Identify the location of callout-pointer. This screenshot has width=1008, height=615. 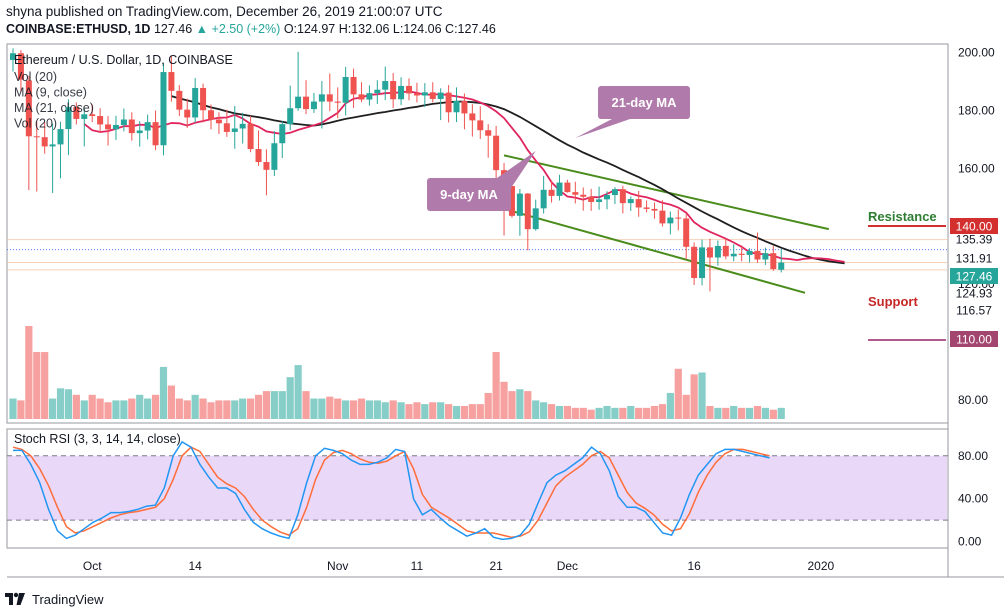
(602, 129).